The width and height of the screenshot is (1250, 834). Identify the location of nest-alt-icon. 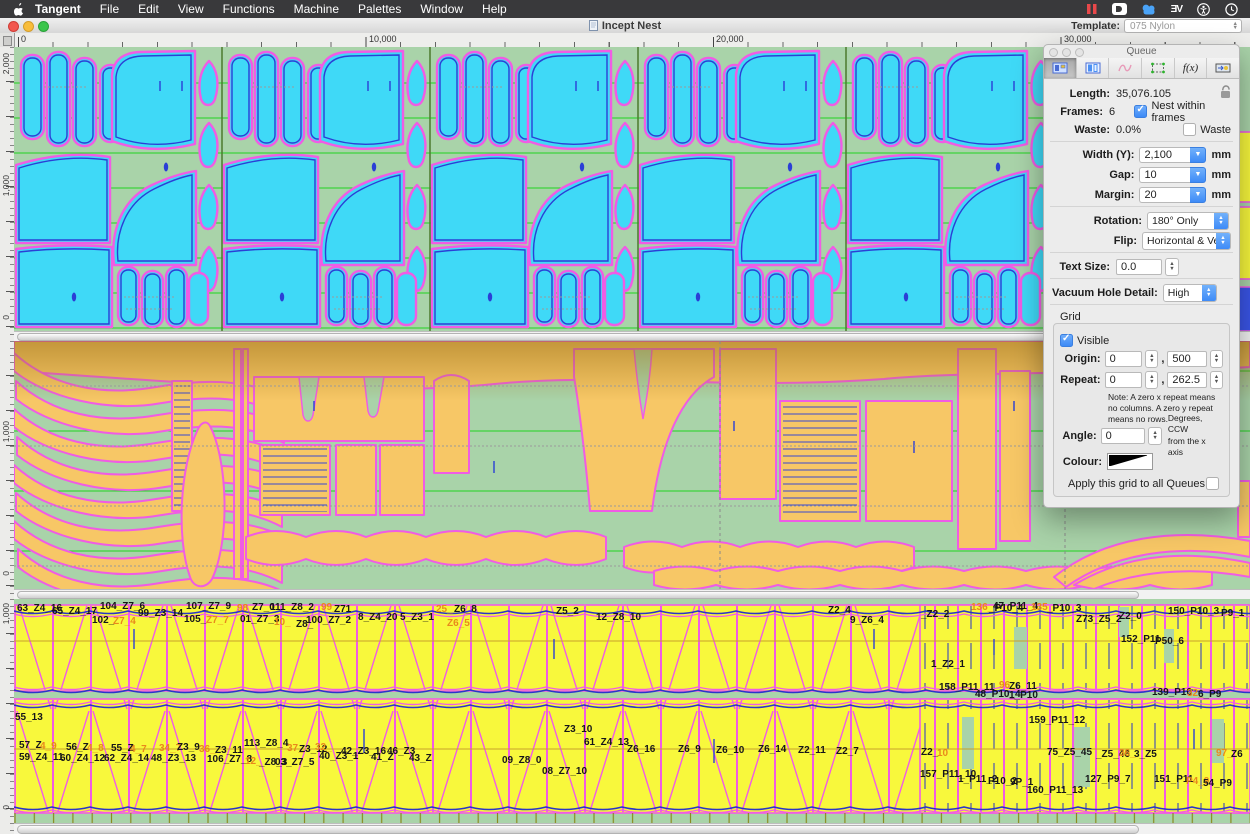
(1093, 68).